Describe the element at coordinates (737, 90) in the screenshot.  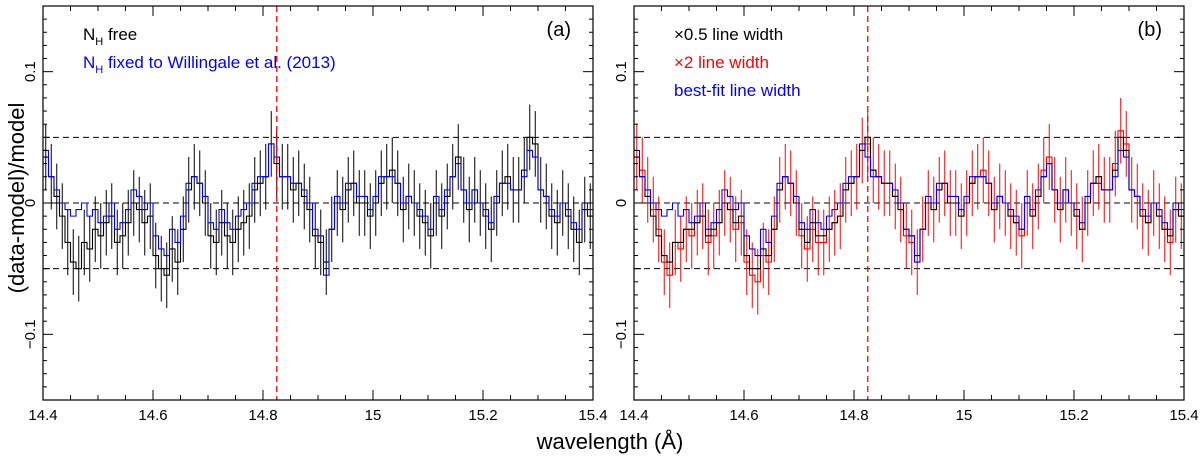
I see `legend-entry-2: best-fit line width` at that location.